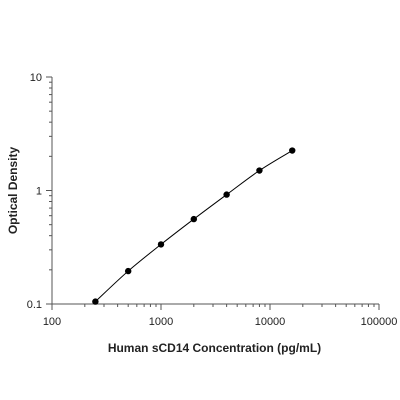 Image resolution: width=400 pixels, height=400 pixels. Describe the element at coordinates (13, 190) in the screenshot. I see `y-axis-title: Optical Density` at that location.